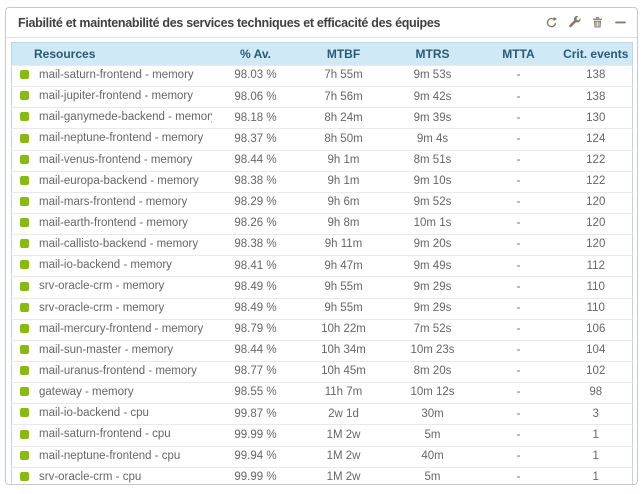  Describe the element at coordinates (121, 328) in the screenshot. I see `resource-name: mail-mercury-frontend - memory` at that location.